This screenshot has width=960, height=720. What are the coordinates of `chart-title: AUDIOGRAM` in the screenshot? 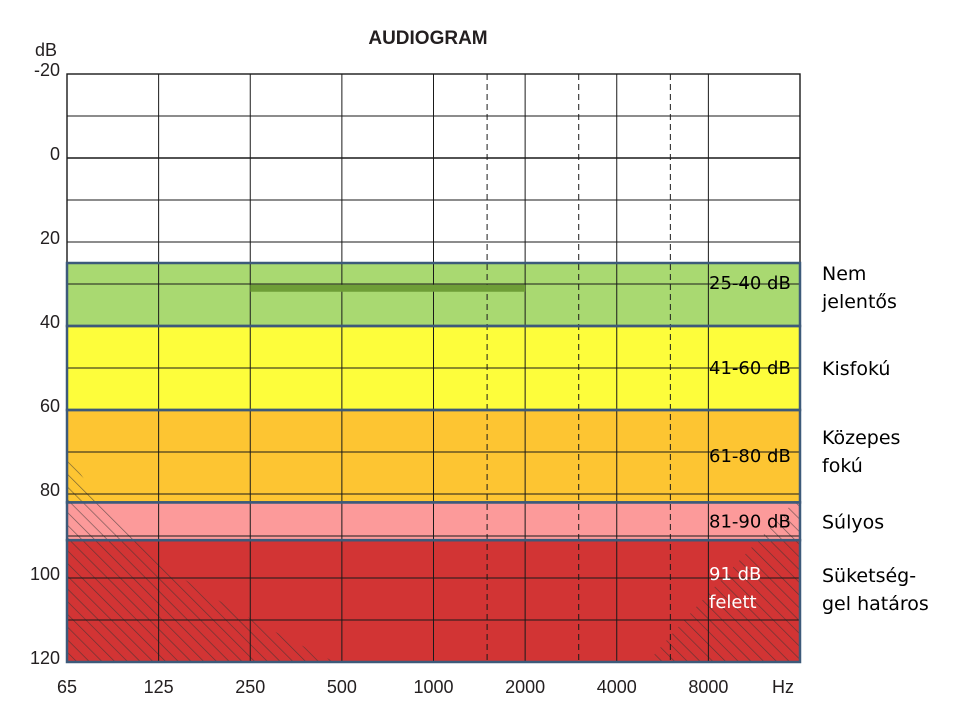 It's located at (427, 38).